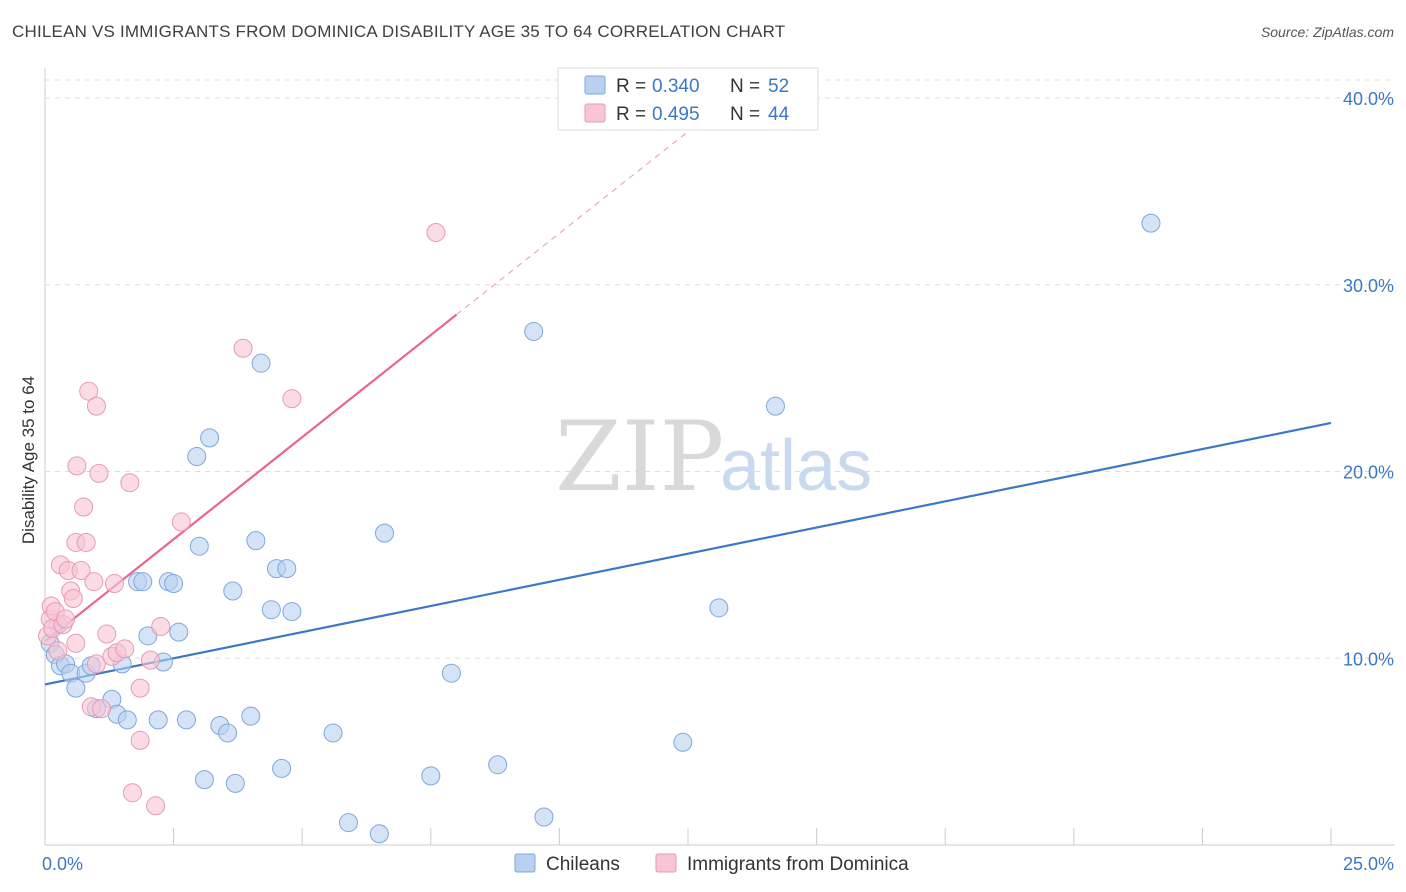 This screenshot has height=892, width=1406. Describe the element at coordinates (676, 114) in the screenshot. I see `legend-r-value-dominica: 0.495` at that location.